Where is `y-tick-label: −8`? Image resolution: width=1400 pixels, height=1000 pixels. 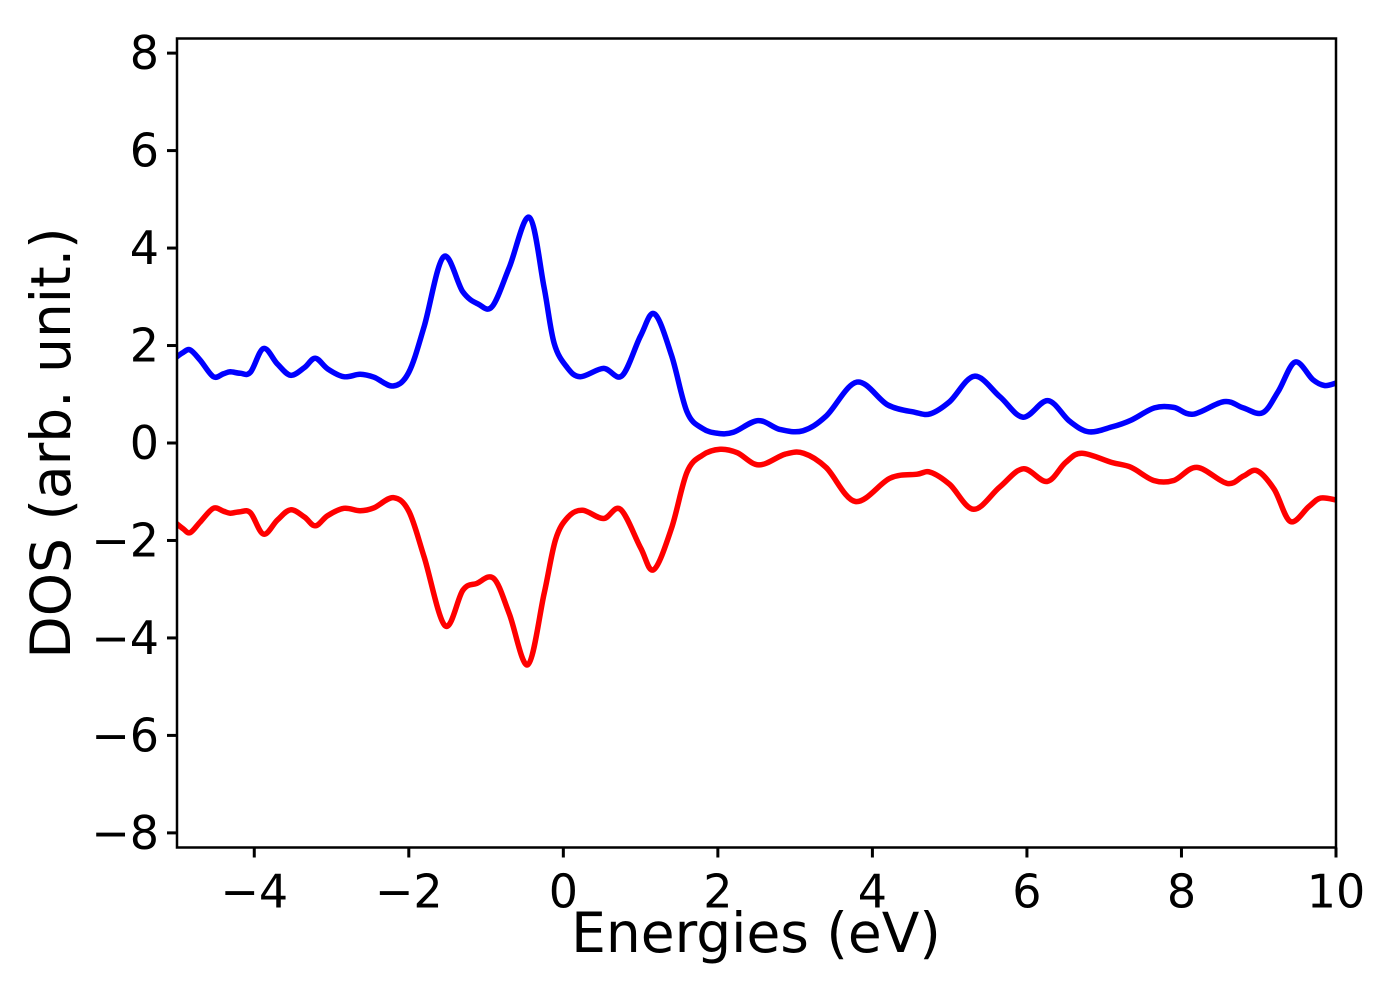
y-tick-label: −8 is located at coordinates (125, 833).